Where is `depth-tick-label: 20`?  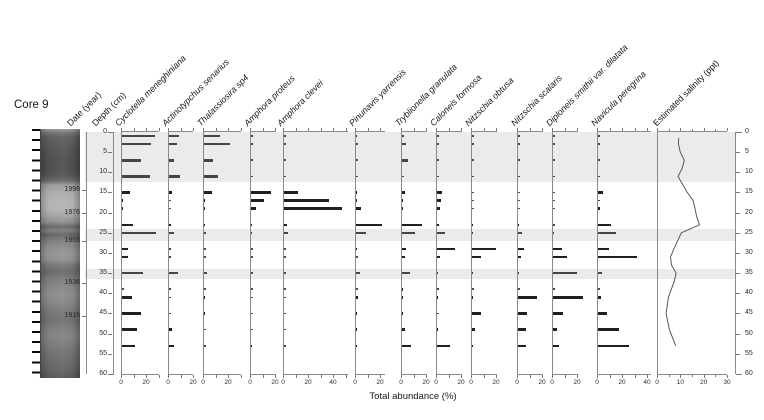
depth-tick-label: 20 is located at coordinates (103, 212).